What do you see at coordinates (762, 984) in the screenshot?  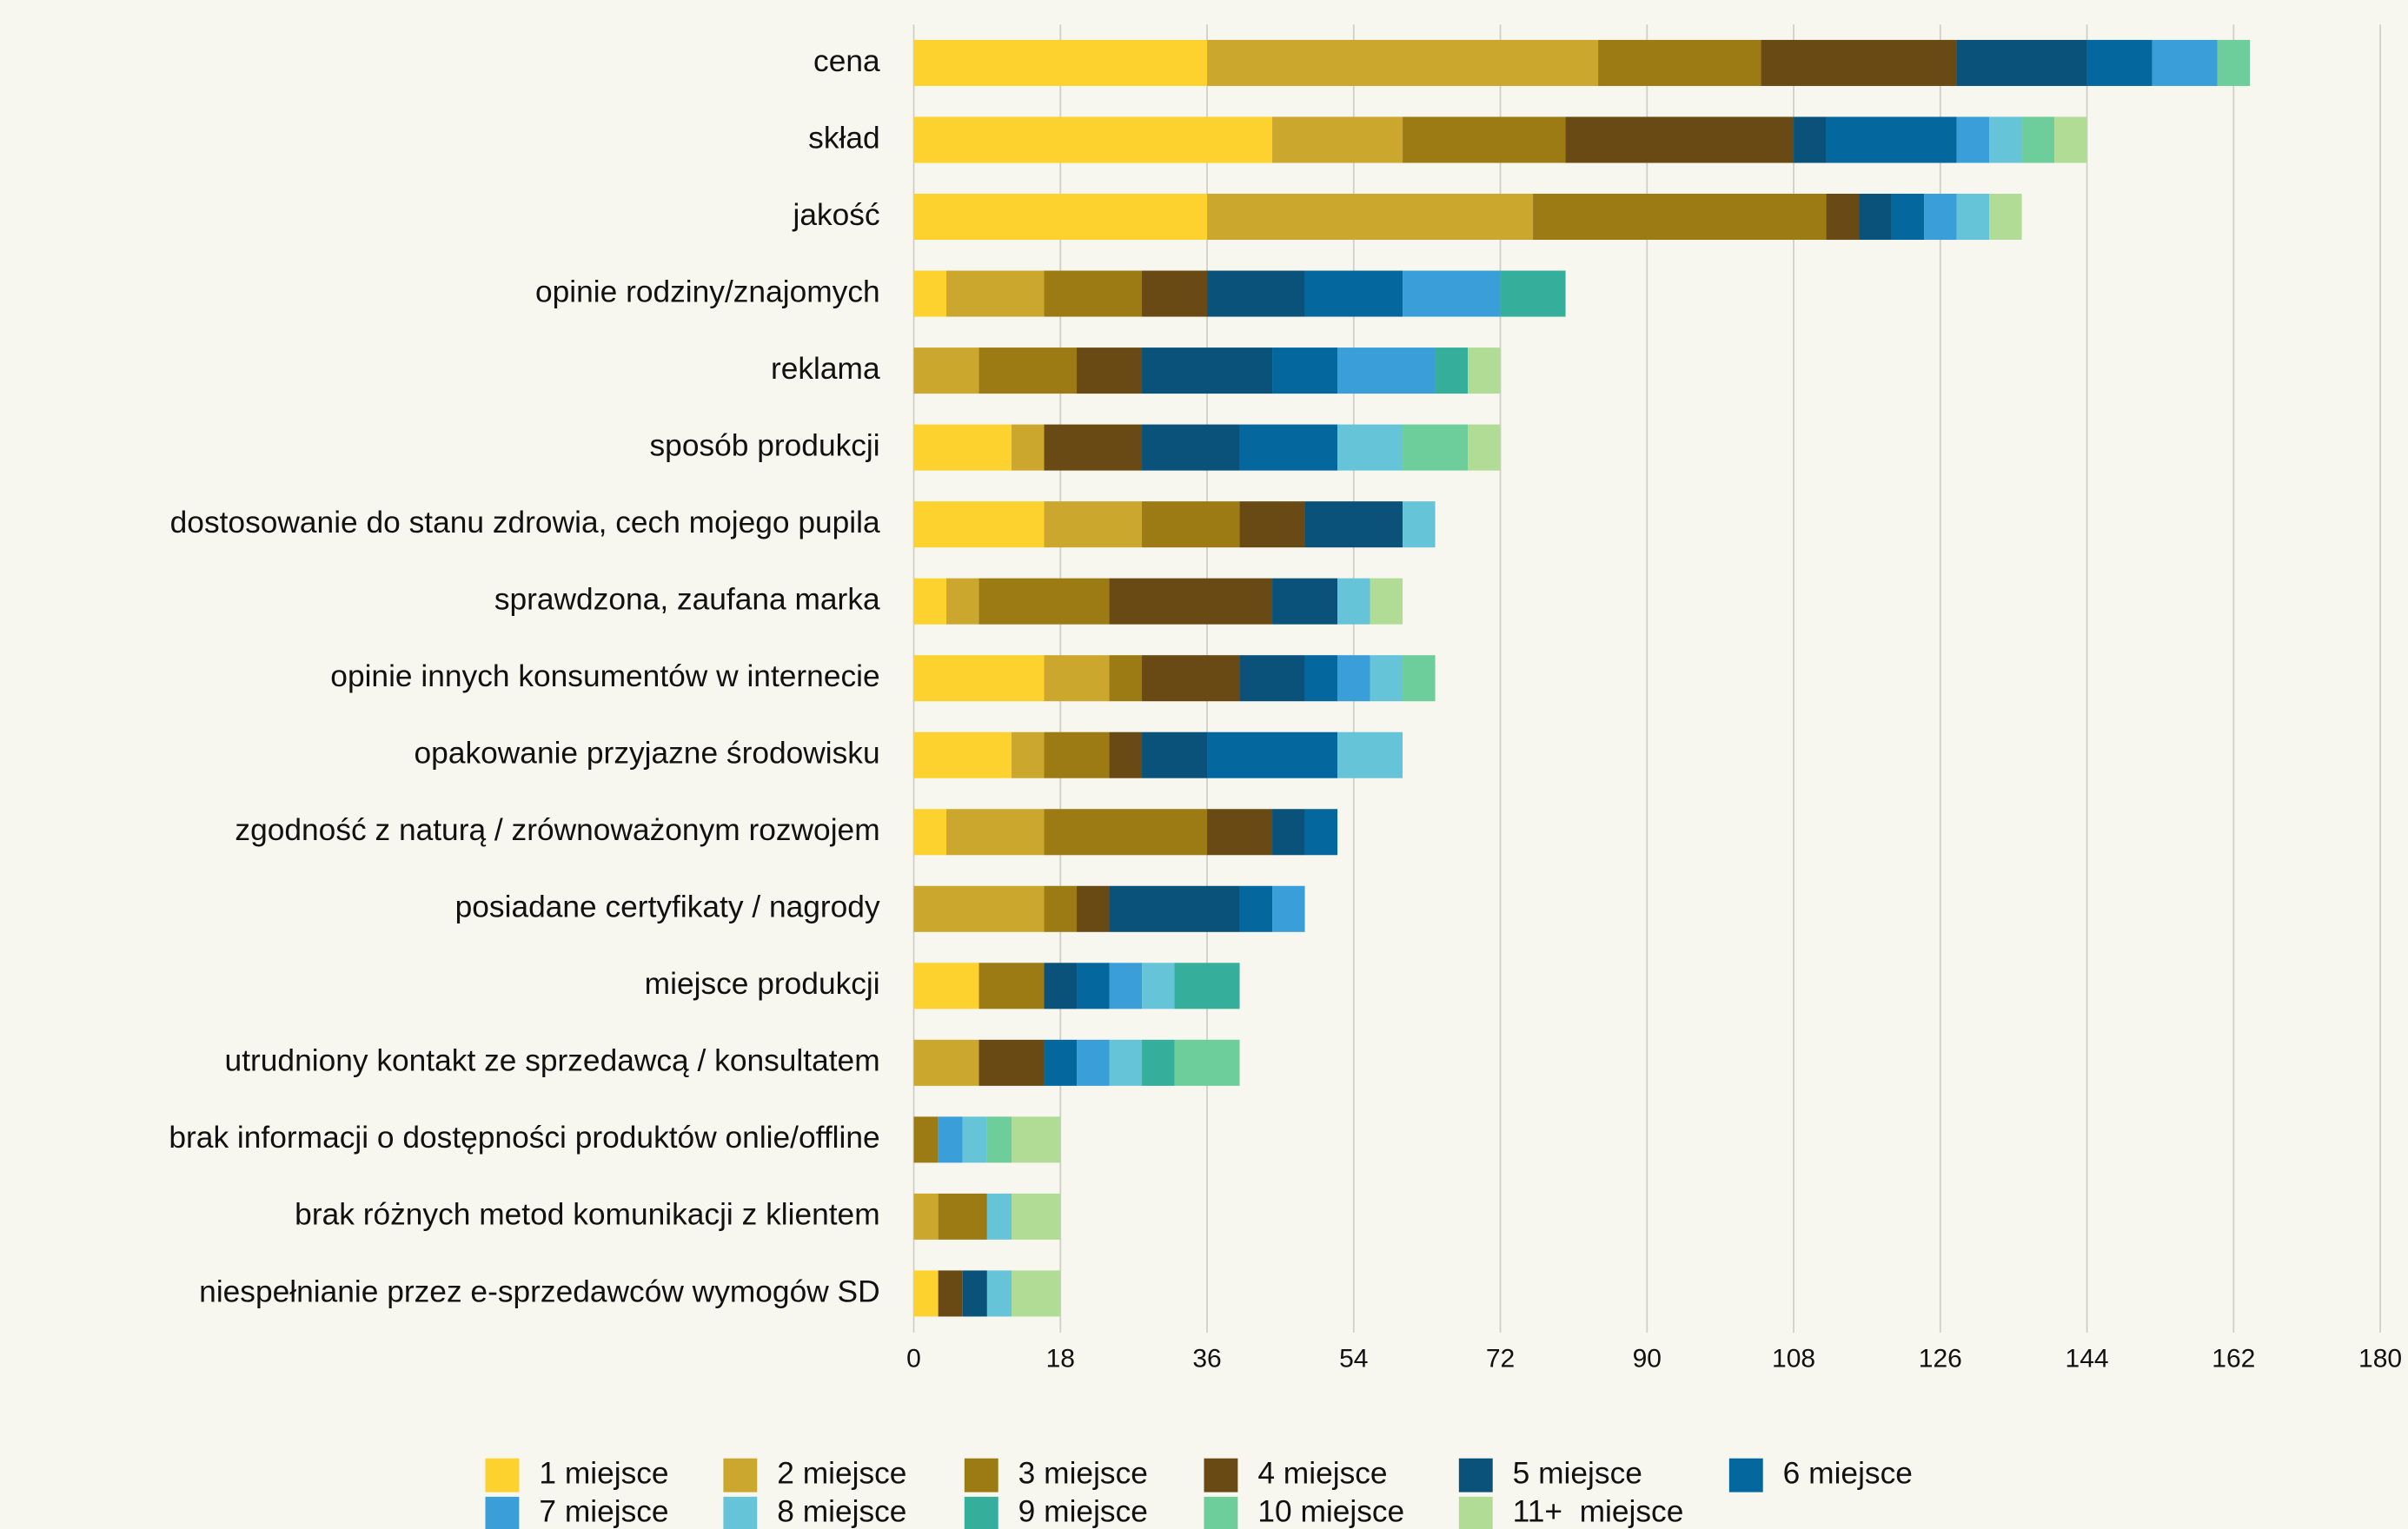 I see `category-label: miejsce produkcji` at bounding box center [762, 984].